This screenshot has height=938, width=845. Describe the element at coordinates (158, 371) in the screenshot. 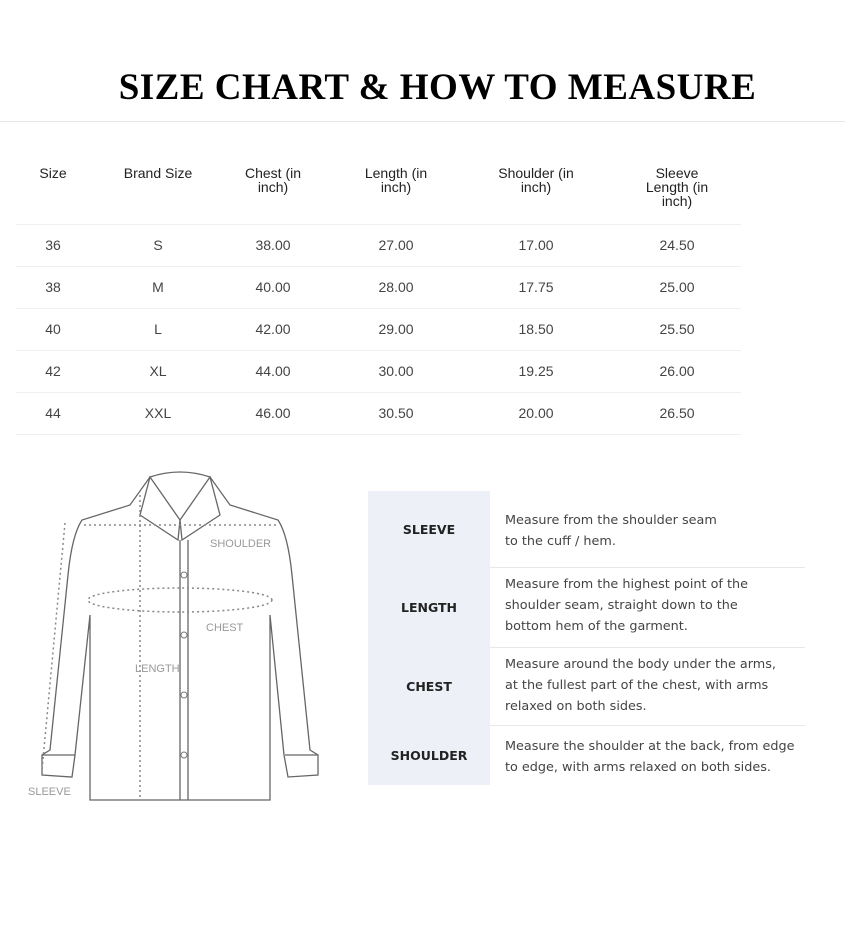

I see `table-cell: XL` at that location.